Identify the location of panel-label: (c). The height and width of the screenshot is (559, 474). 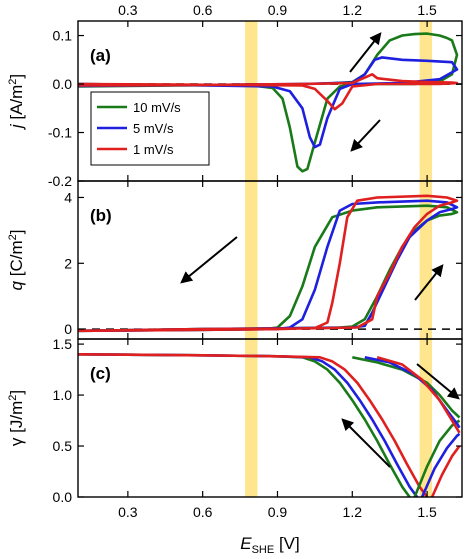
(100, 373).